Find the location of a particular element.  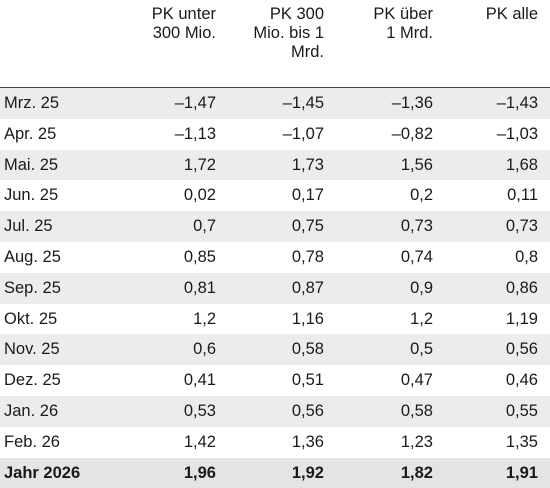

table-row: Apr. 25 –1,13 –1,07 –0,82 –1,03 is located at coordinates (275, 134).